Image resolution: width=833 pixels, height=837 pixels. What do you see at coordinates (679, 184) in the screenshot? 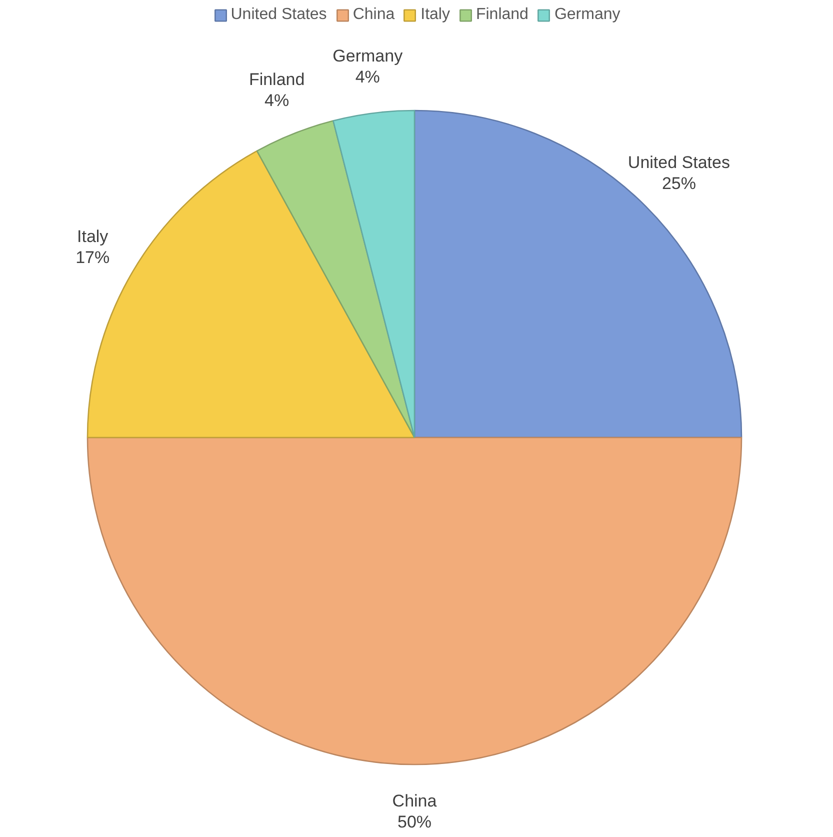
I see `data-label: 25%` at bounding box center [679, 184].